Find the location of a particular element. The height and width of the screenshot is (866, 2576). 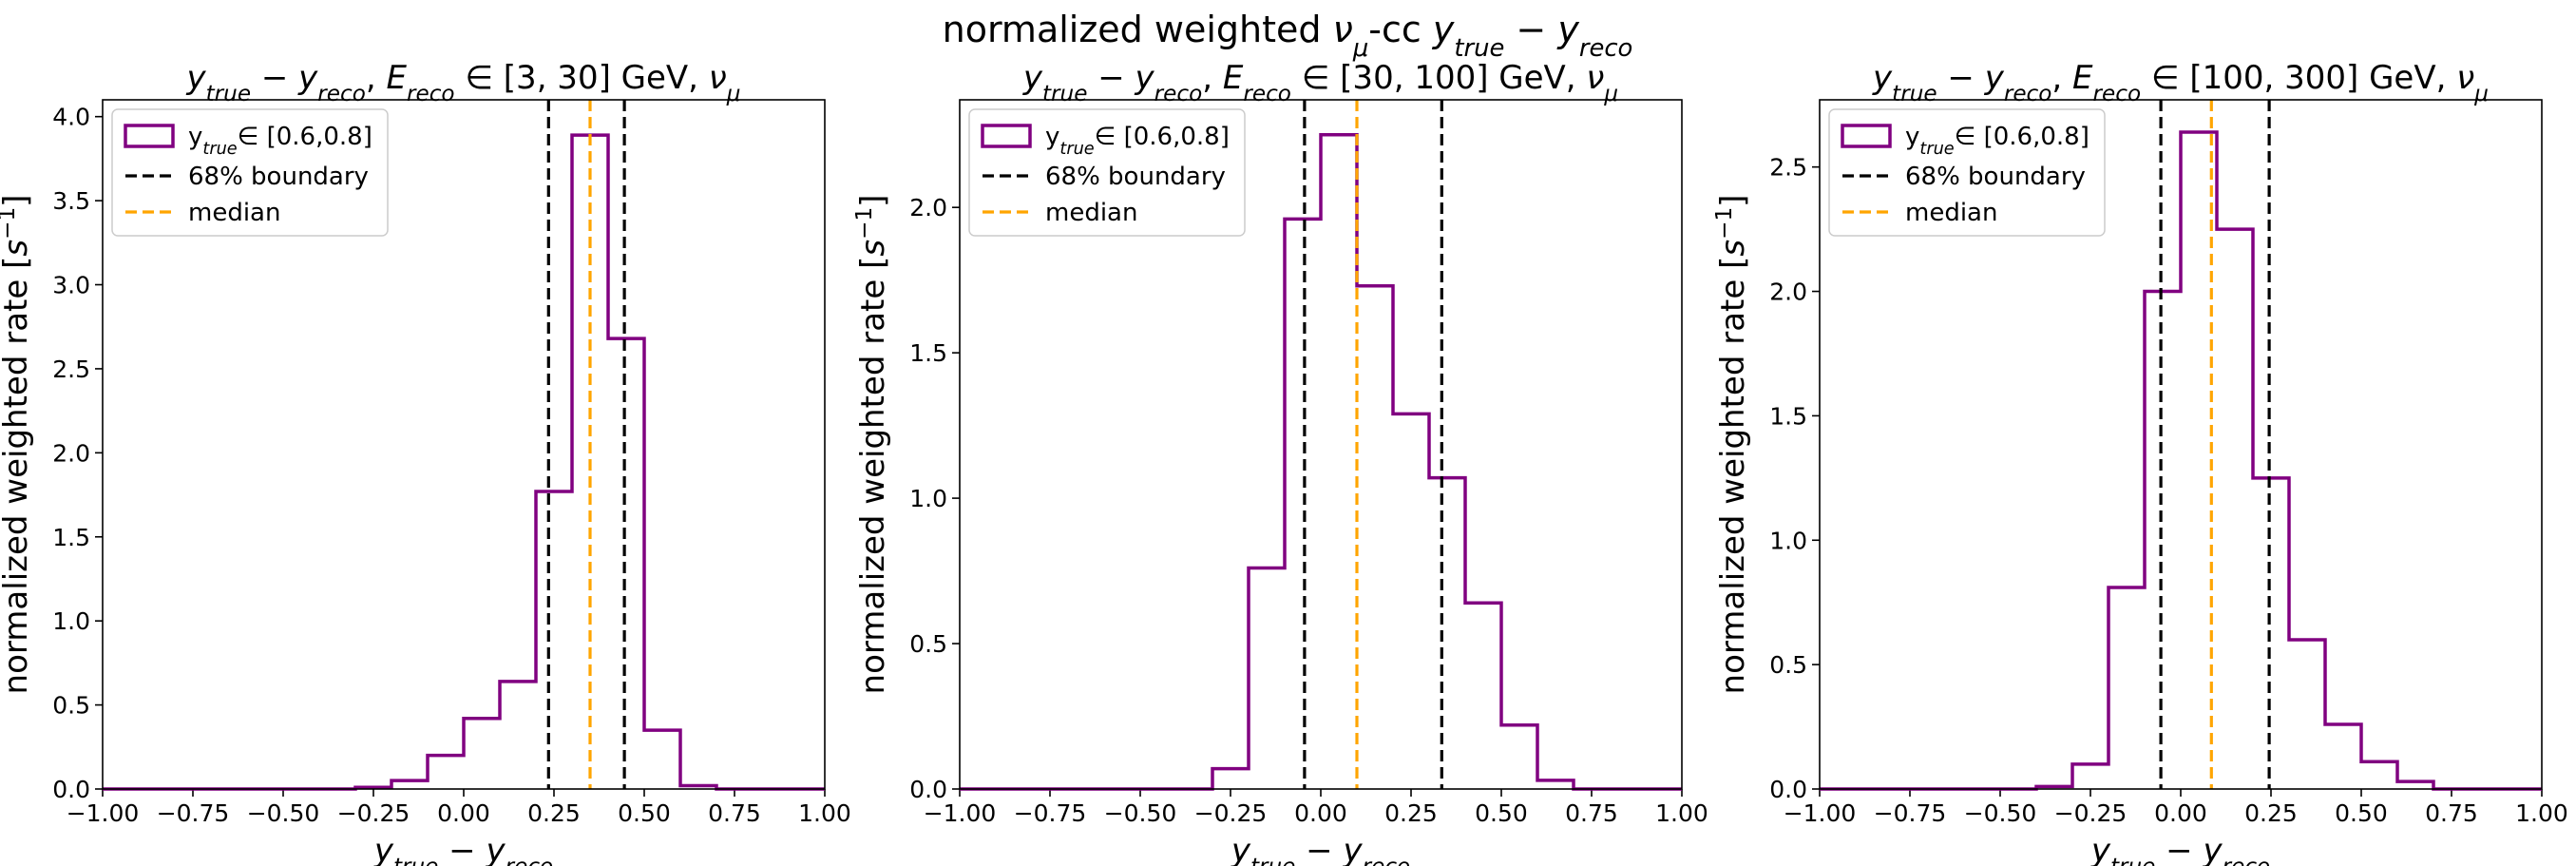

y-tick-label: 3.5 is located at coordinates (71, 201).